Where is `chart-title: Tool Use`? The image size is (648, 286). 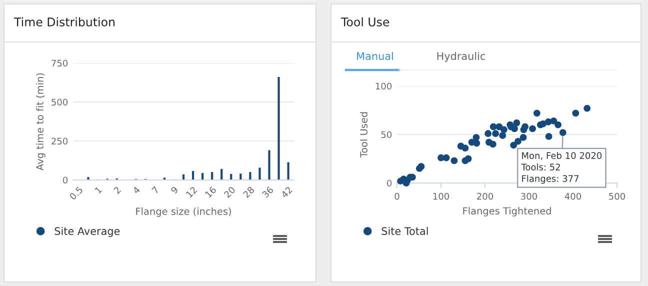 chart-title: Tool Use is located at coordinates (365, 21).